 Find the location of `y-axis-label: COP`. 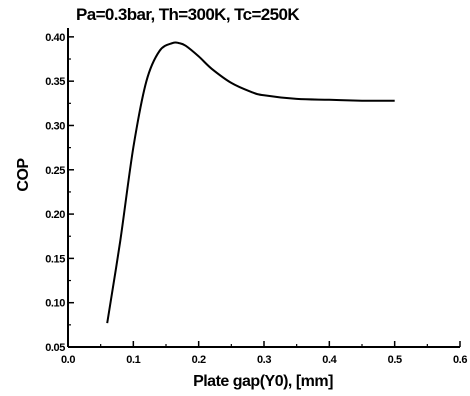

y-axis-label: COP is located at coordinates (23, 175).